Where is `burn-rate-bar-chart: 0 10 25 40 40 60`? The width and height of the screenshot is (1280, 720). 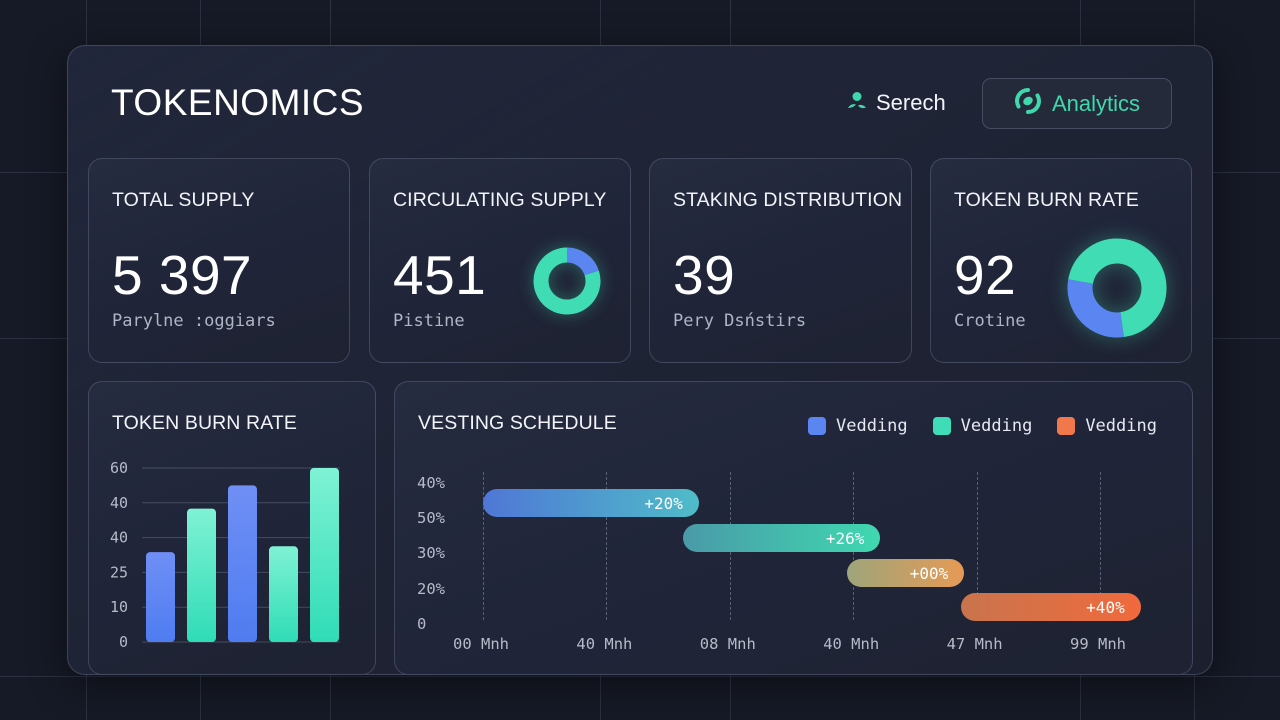 burn-rate-bar-chart: 0 10 25 40 40 60 is located at coordinates (225, 555).